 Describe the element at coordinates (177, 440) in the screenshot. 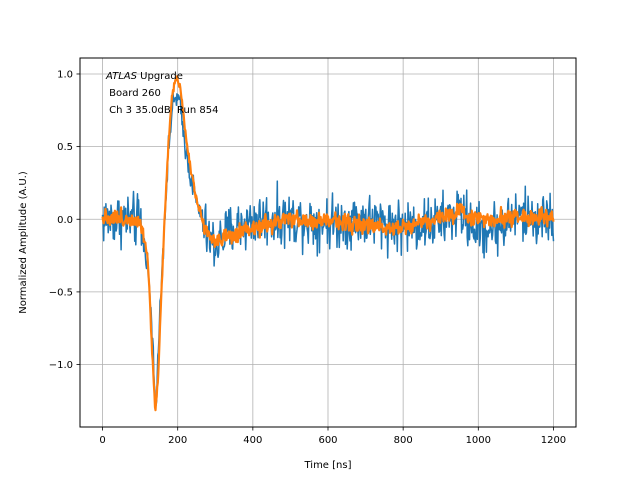

I see `x-tick-label: 200` at that location.